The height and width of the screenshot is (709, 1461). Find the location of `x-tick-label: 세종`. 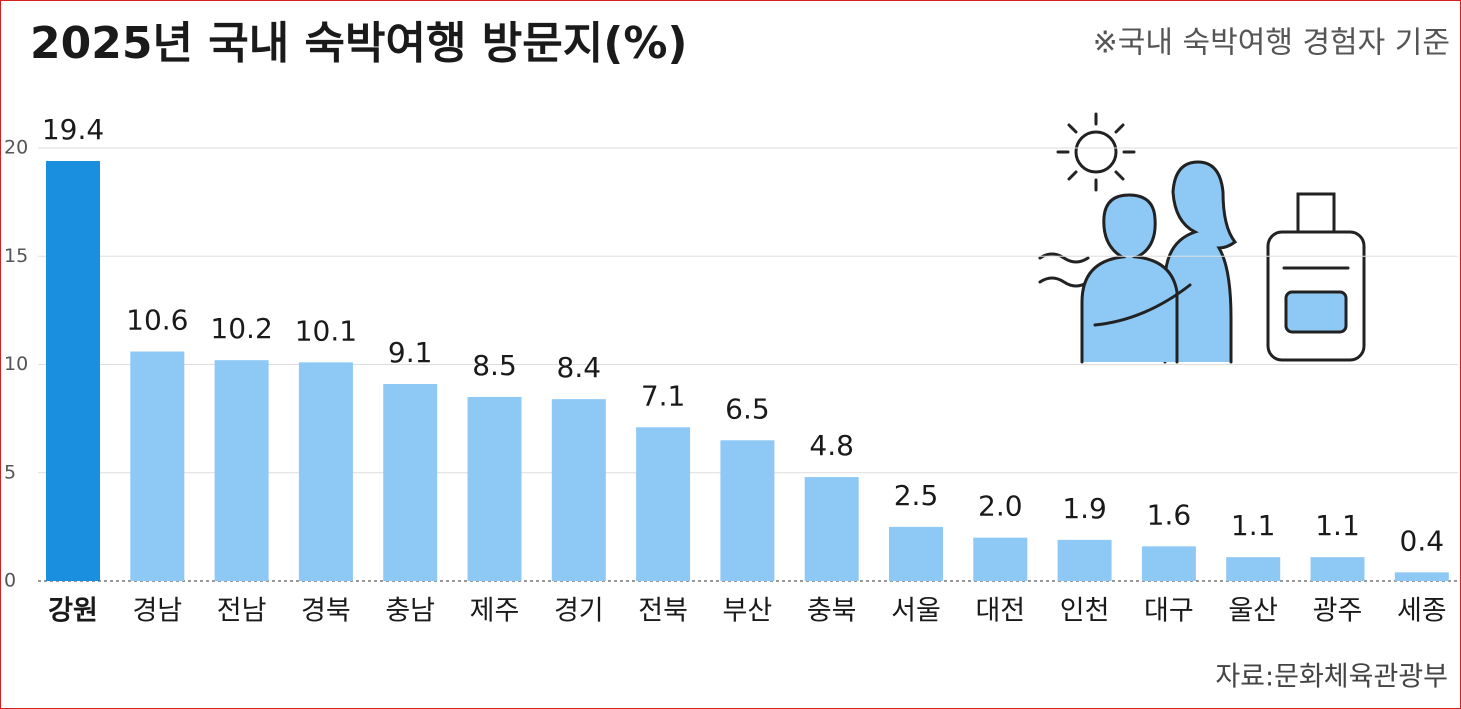

x-tick-label: 세종 is located at coordinates (1422, 611).